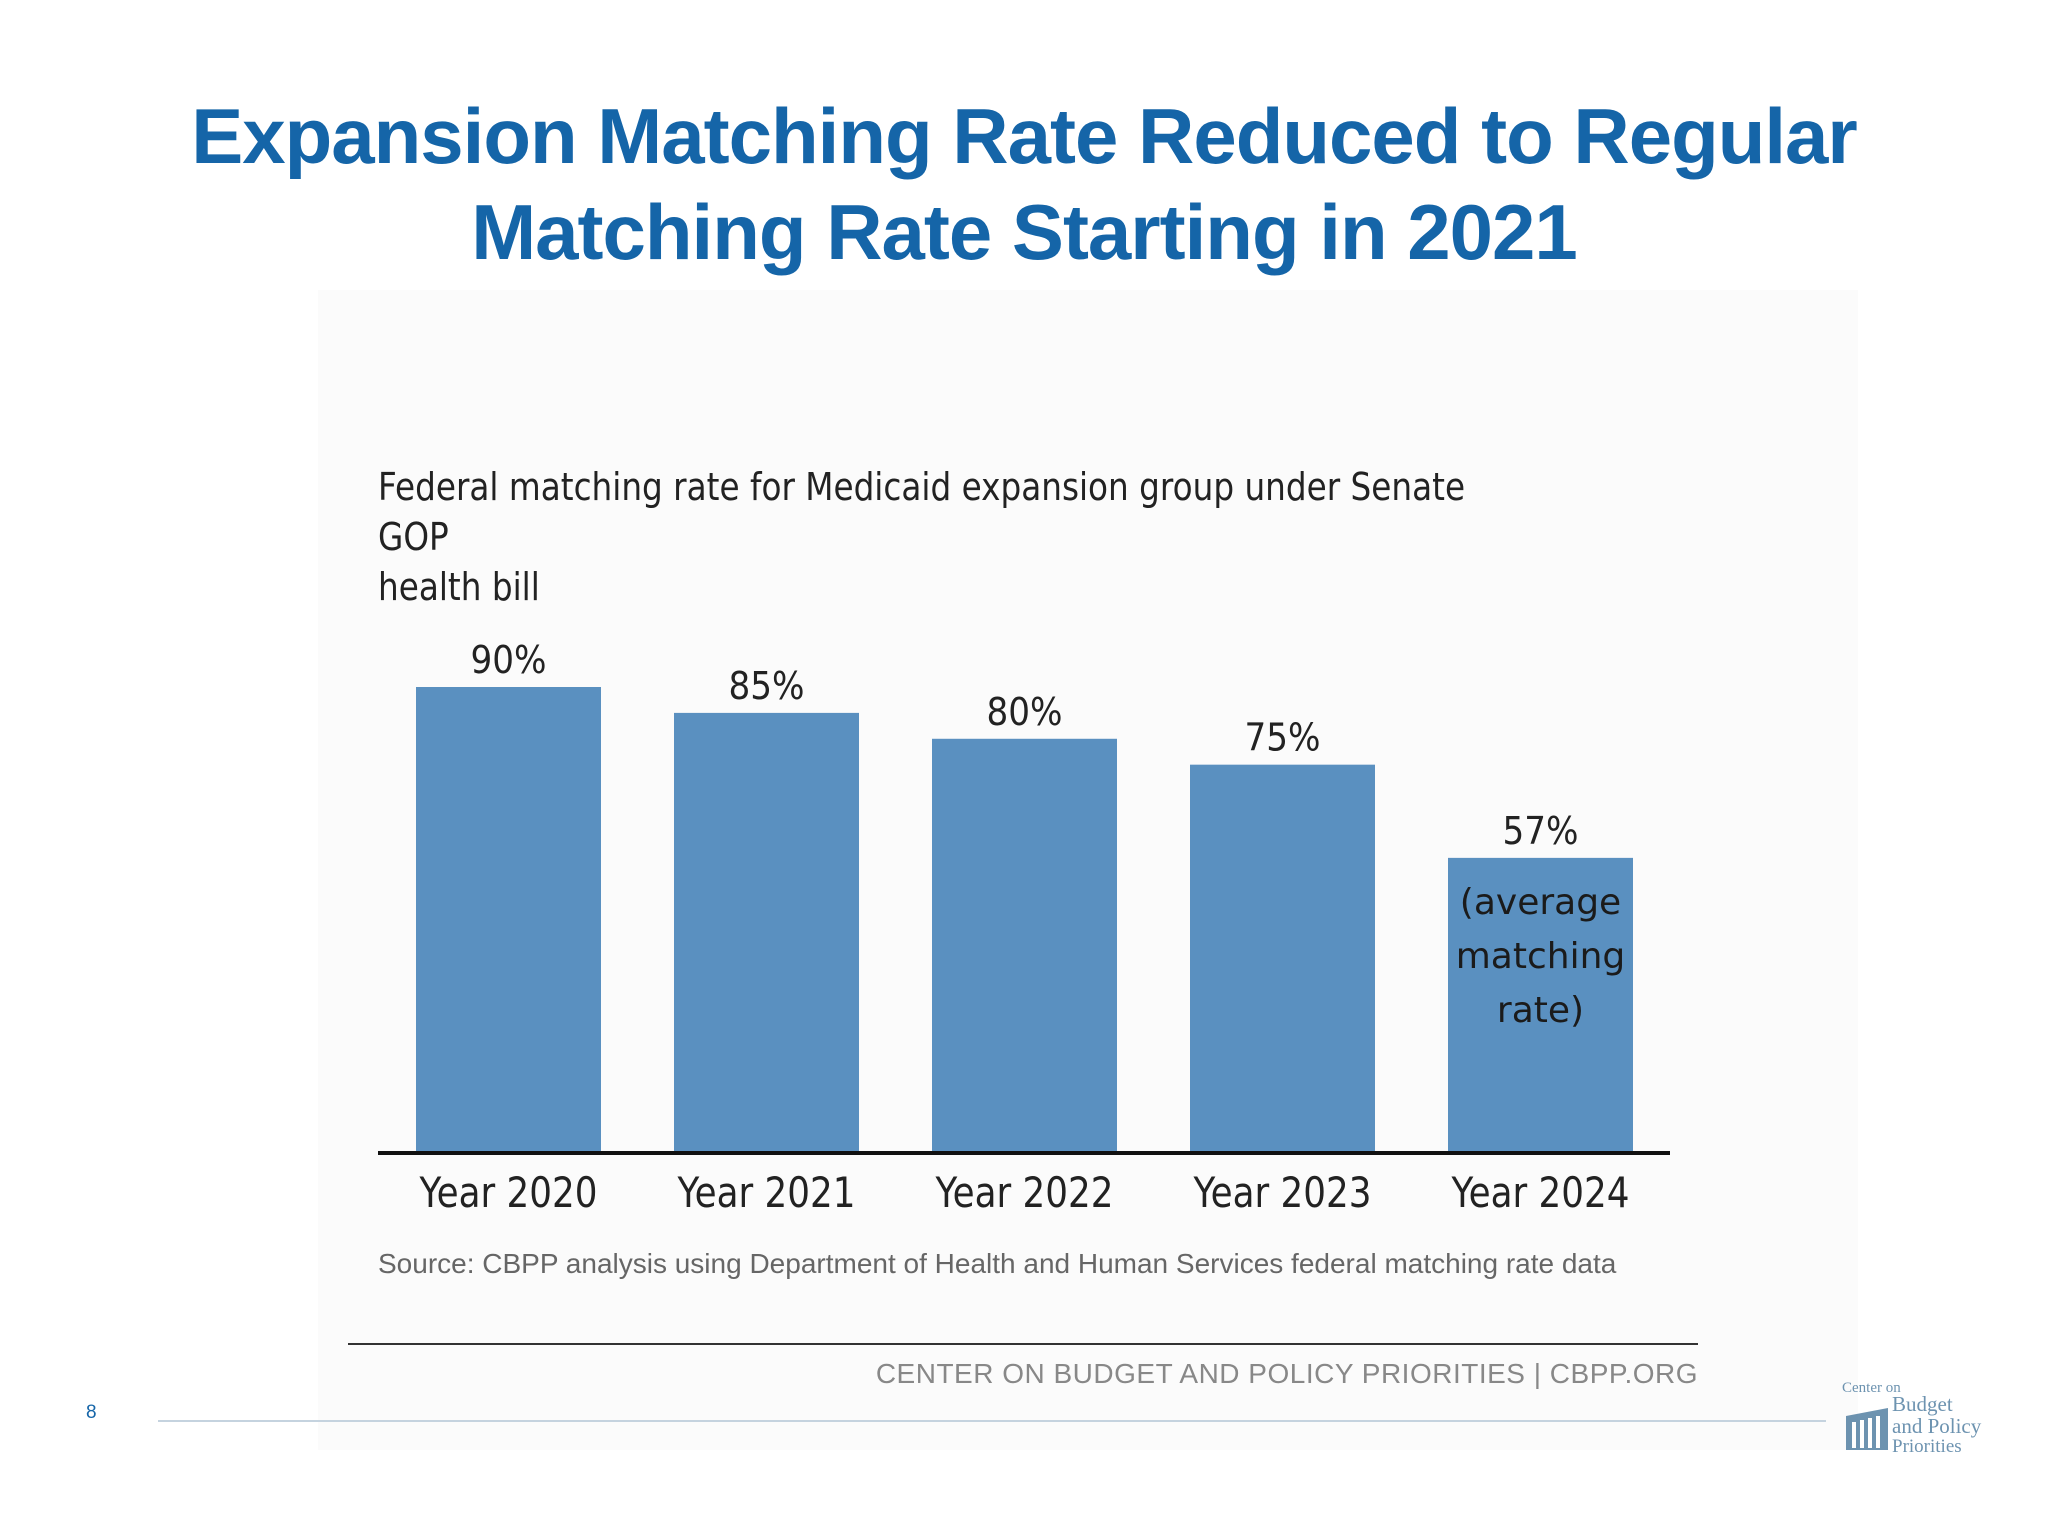 Image resolution: width=2048 pixels, height=1536 pixels. Describe the element at coordinates (1282, 1192) in the screenshot. I see `x-tick-label-4: Year 2023` at that location.